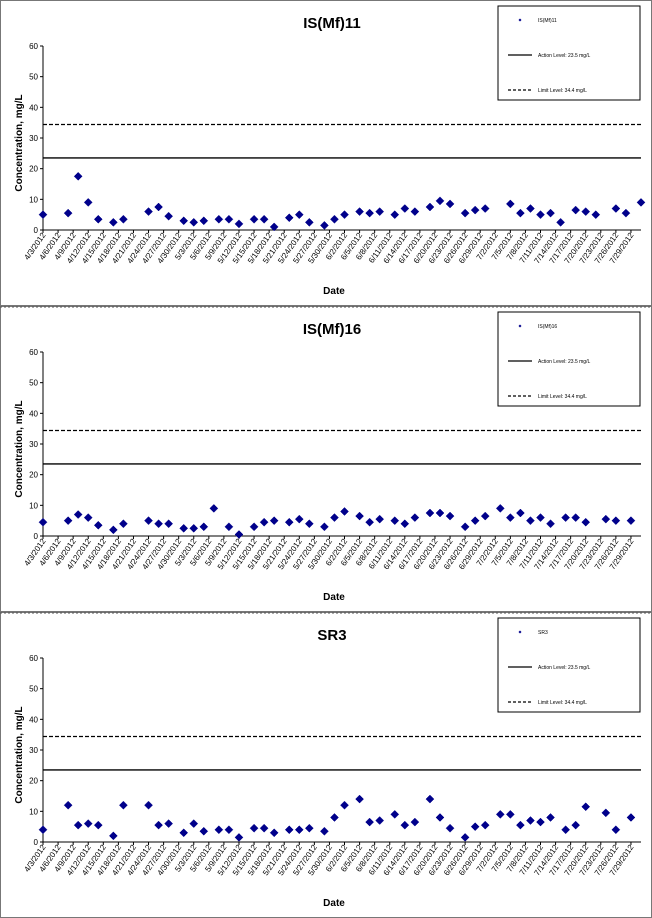  What do you see at coordinates (332, 329) in the screenshot?
I see `chart-title: IS(Mf)16` at bounding box center [332, 329].